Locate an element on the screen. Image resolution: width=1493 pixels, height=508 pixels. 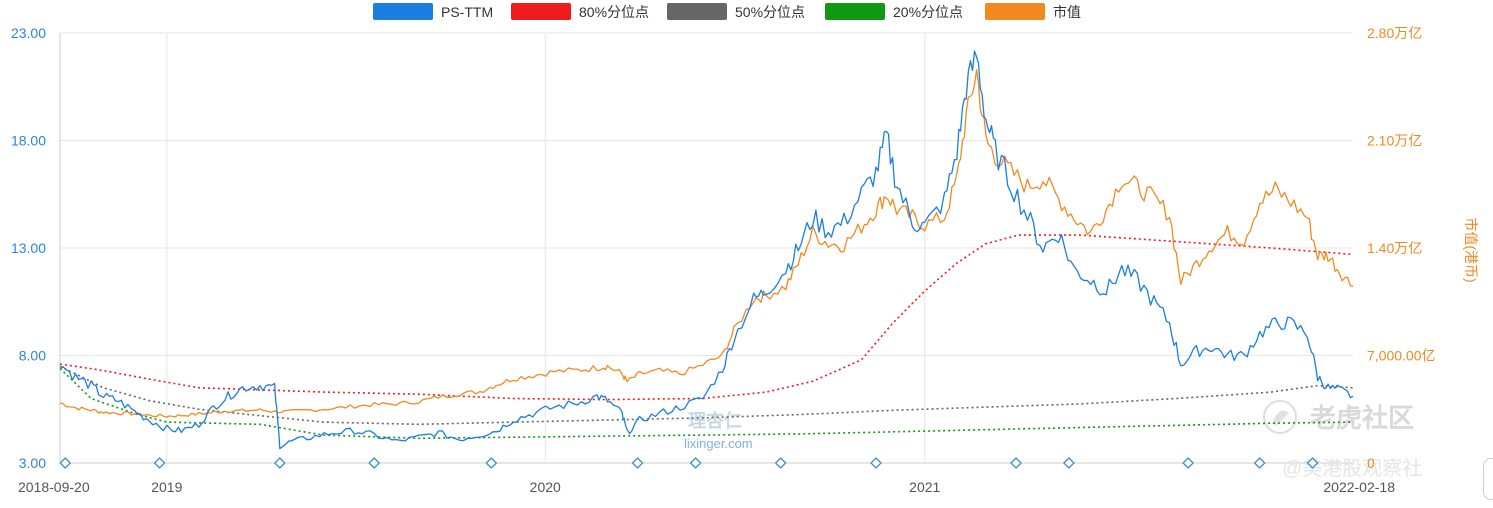
tiger-logo-icon is located at coordinates (1280, 417).